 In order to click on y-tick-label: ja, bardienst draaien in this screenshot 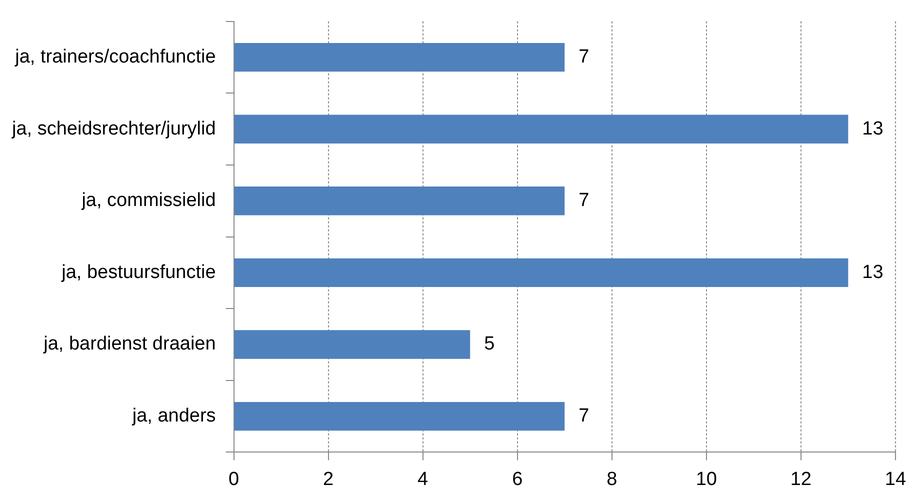, I will do `click(129, 344)`.